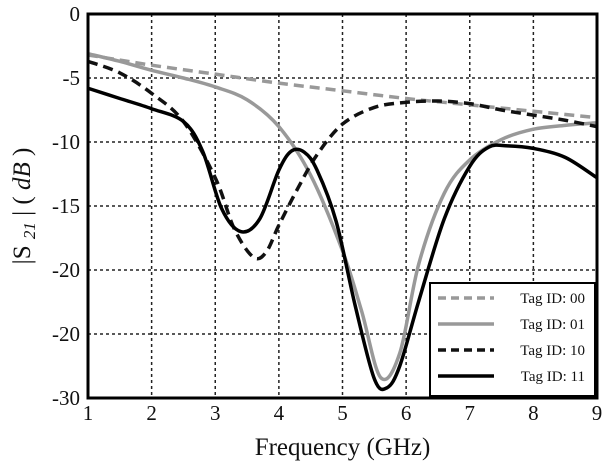  What do you see at coordinates (22, 176) in the screenshot?
I see `y-axis-title-unit: dB` at bounding box center [22, 176].